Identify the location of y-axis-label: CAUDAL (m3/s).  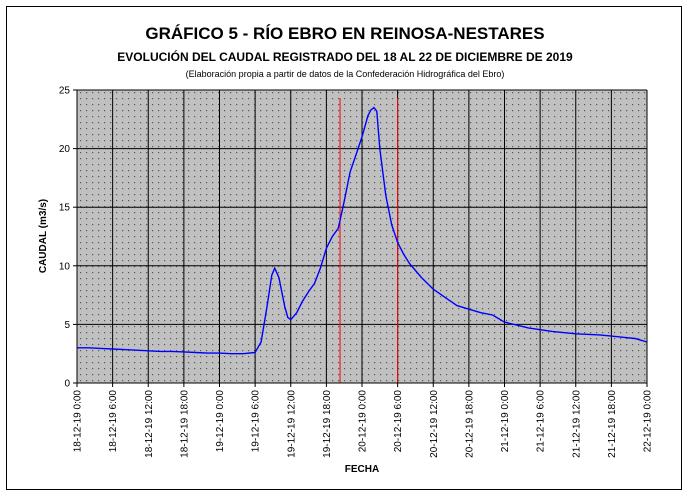
(43, 236).